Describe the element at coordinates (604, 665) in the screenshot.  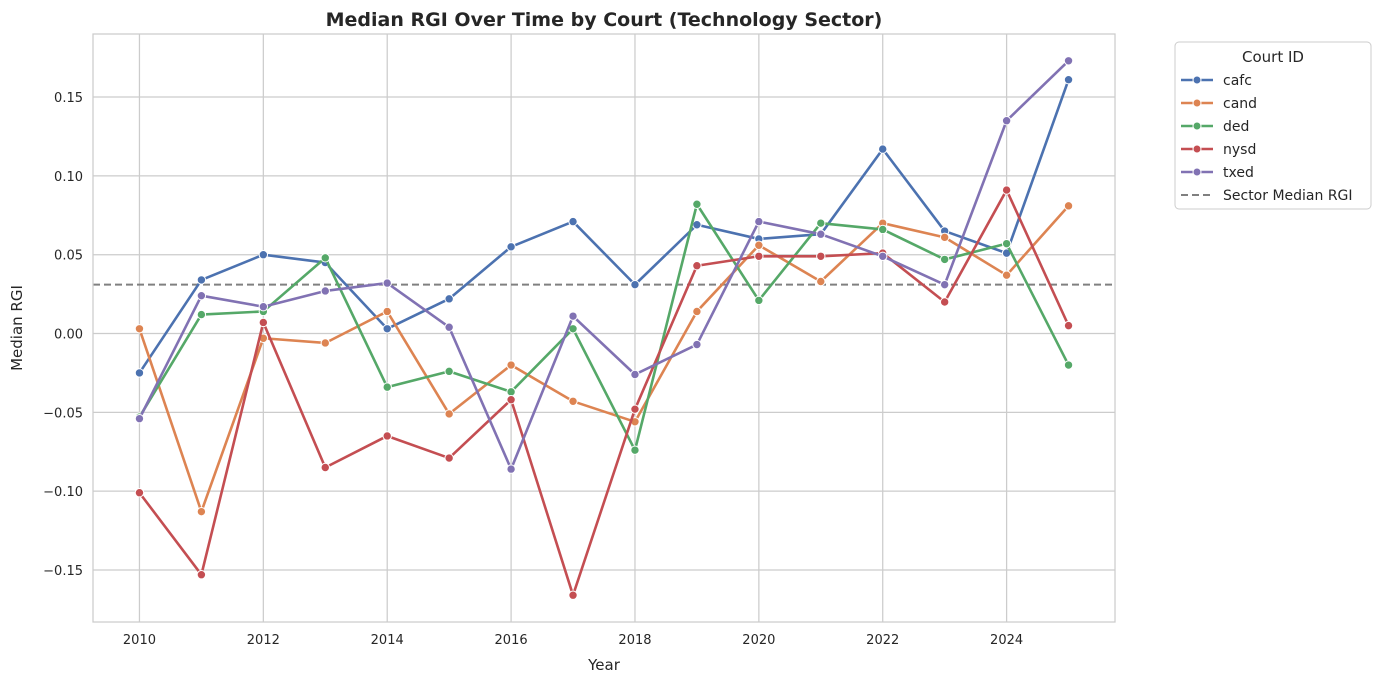
I see `x-axis-label: Year` at that location.